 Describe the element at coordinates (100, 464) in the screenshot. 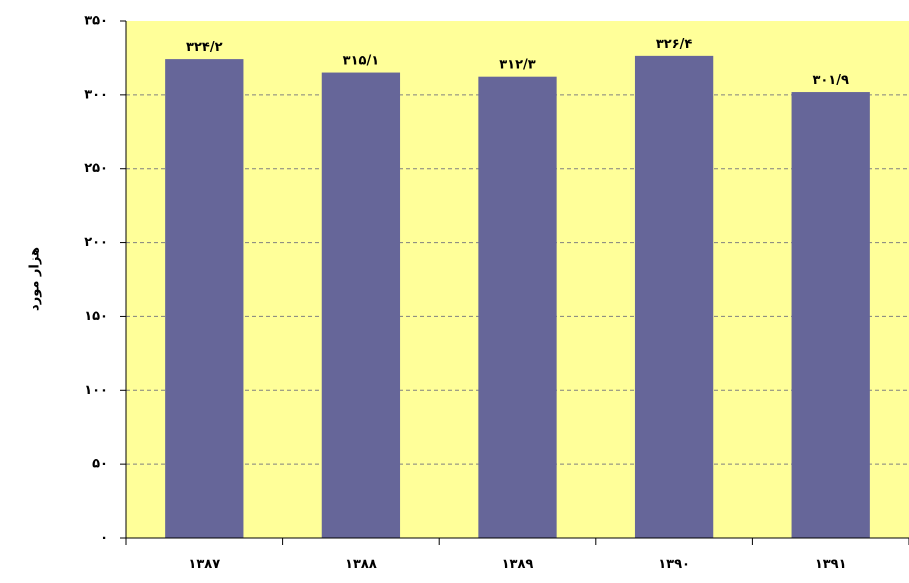

I see `y-tick-label: ۵۰` at that location.